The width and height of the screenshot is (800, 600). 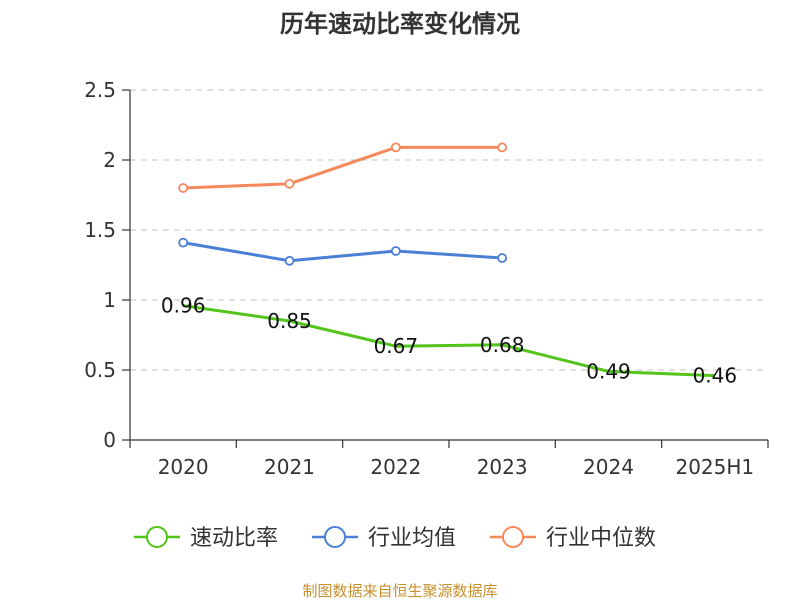 What do you see at coordinates (502, 467) in the screenshot?
I see `x-tick-label: 2023` at bounding box center [502, 467].